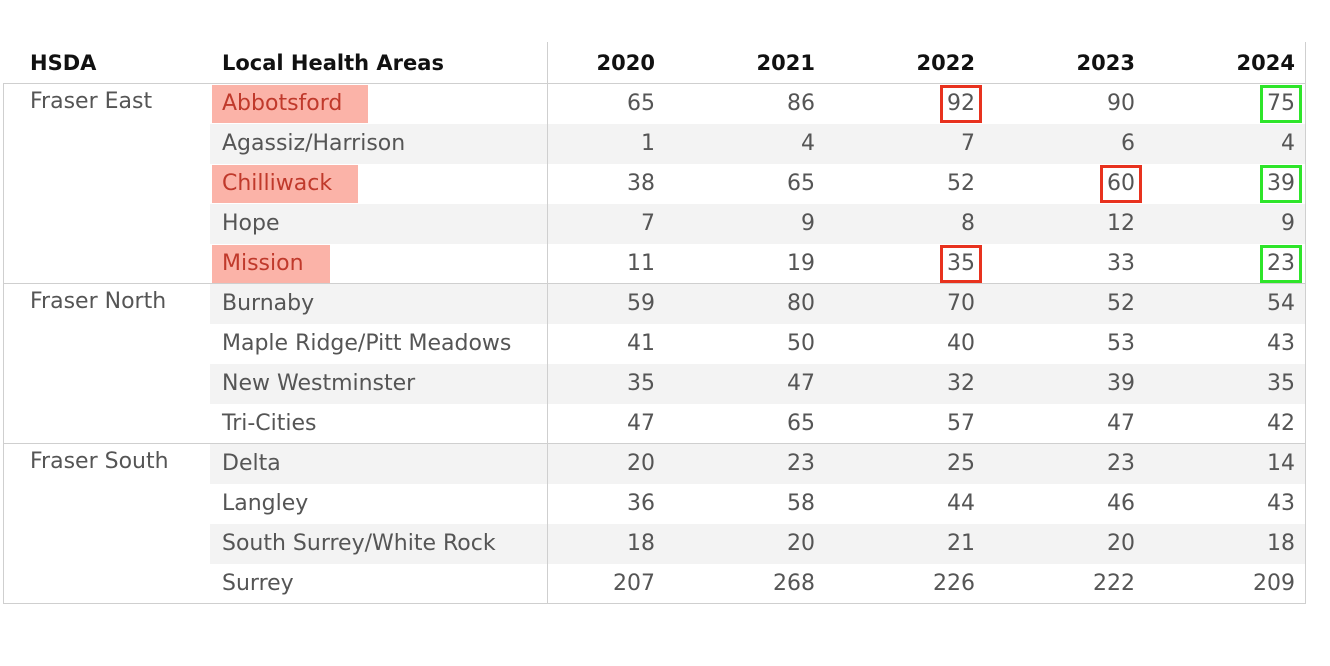 The height and width of the screenshot is (666, 1330). I want to click on value: 57, so click(961, 423).